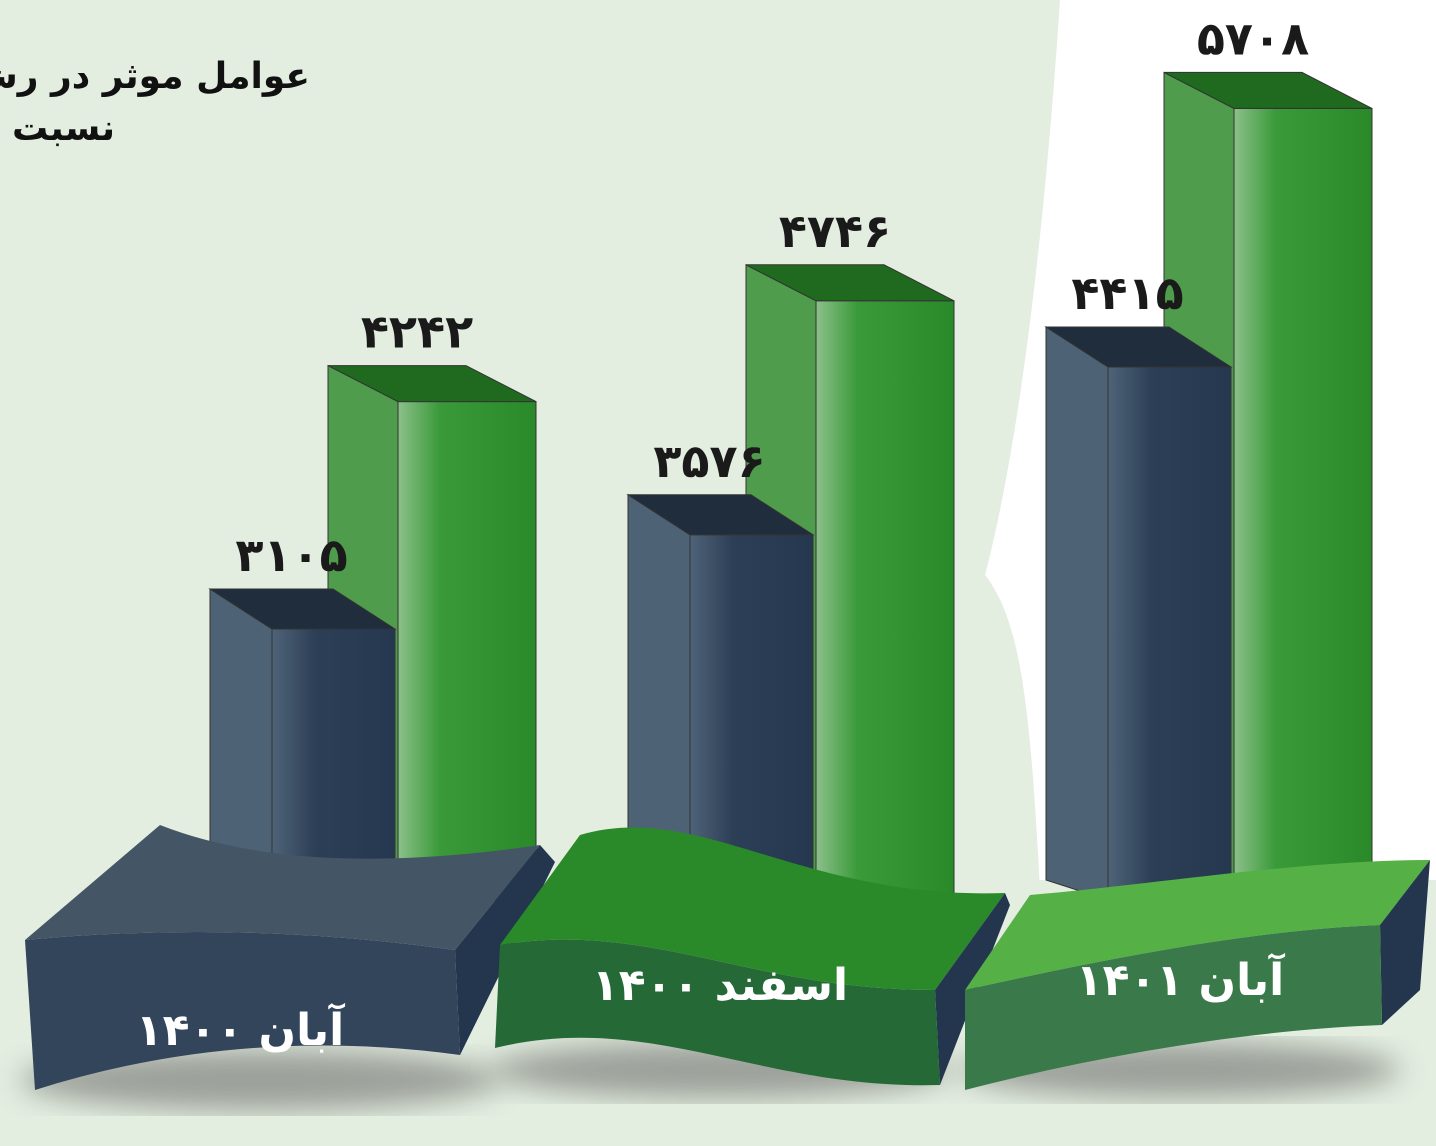 The image size is (1436, 1146). What do you see at coordinates (155, 76) in the screenshot?
I see `chart-title: عوامل موثر در رش` at bounding box center [155, 76].